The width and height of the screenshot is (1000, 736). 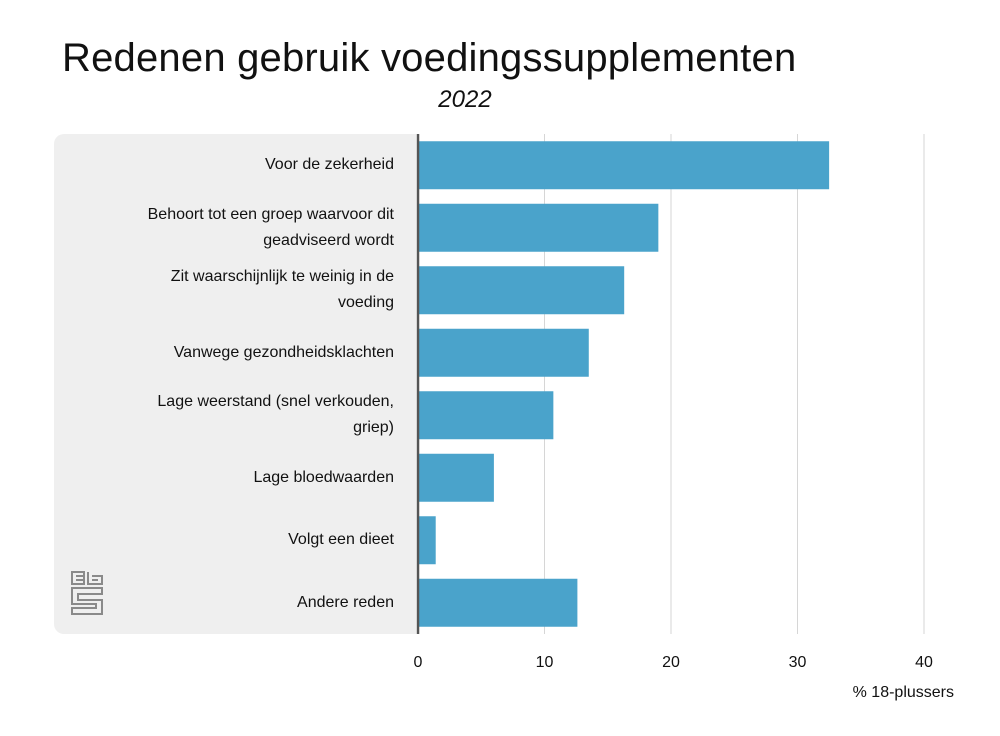 I want to click on category-label-line: Vanwege gezondheidsklachten, so click(x=283, y=352).